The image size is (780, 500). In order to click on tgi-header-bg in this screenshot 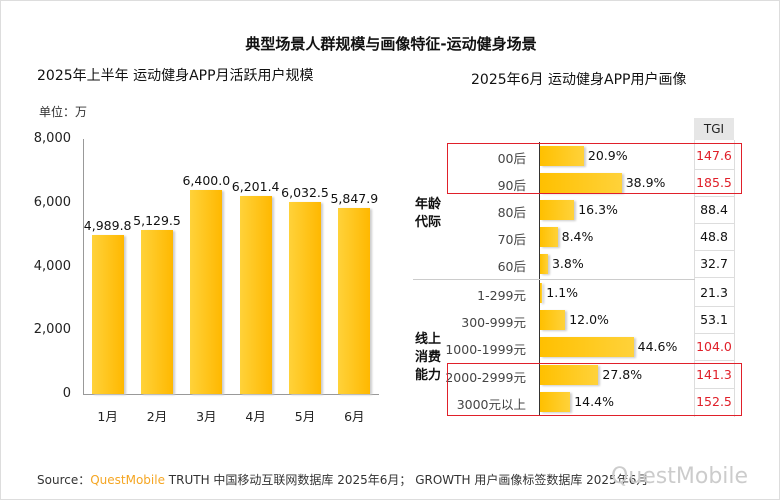, I will do `click(714, 129)`.